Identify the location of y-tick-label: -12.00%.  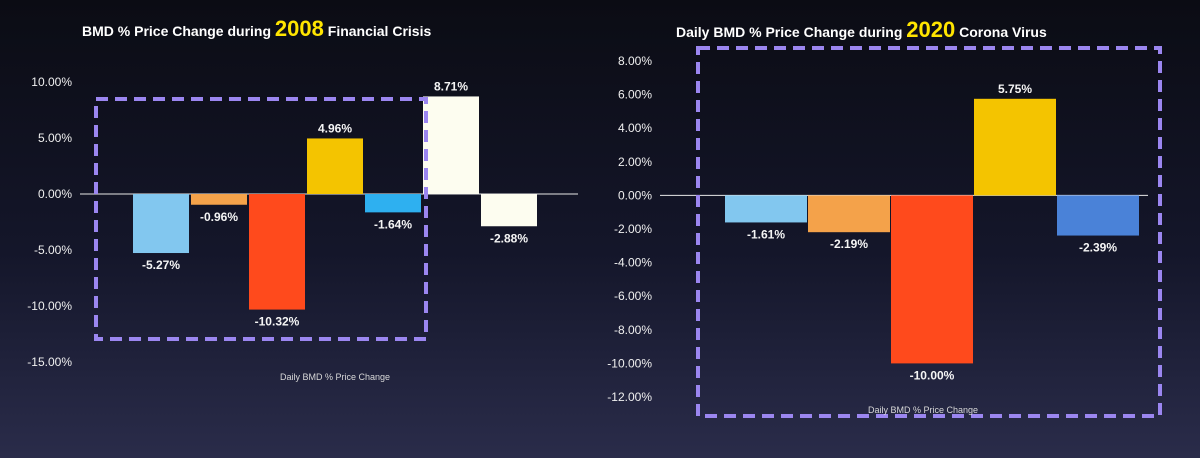
(629, 397).